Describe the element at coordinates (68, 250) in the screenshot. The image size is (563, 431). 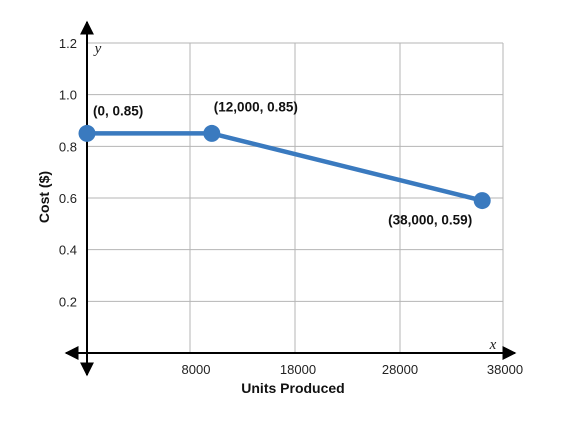
I see `y-tick-label: 0.4` at that location.